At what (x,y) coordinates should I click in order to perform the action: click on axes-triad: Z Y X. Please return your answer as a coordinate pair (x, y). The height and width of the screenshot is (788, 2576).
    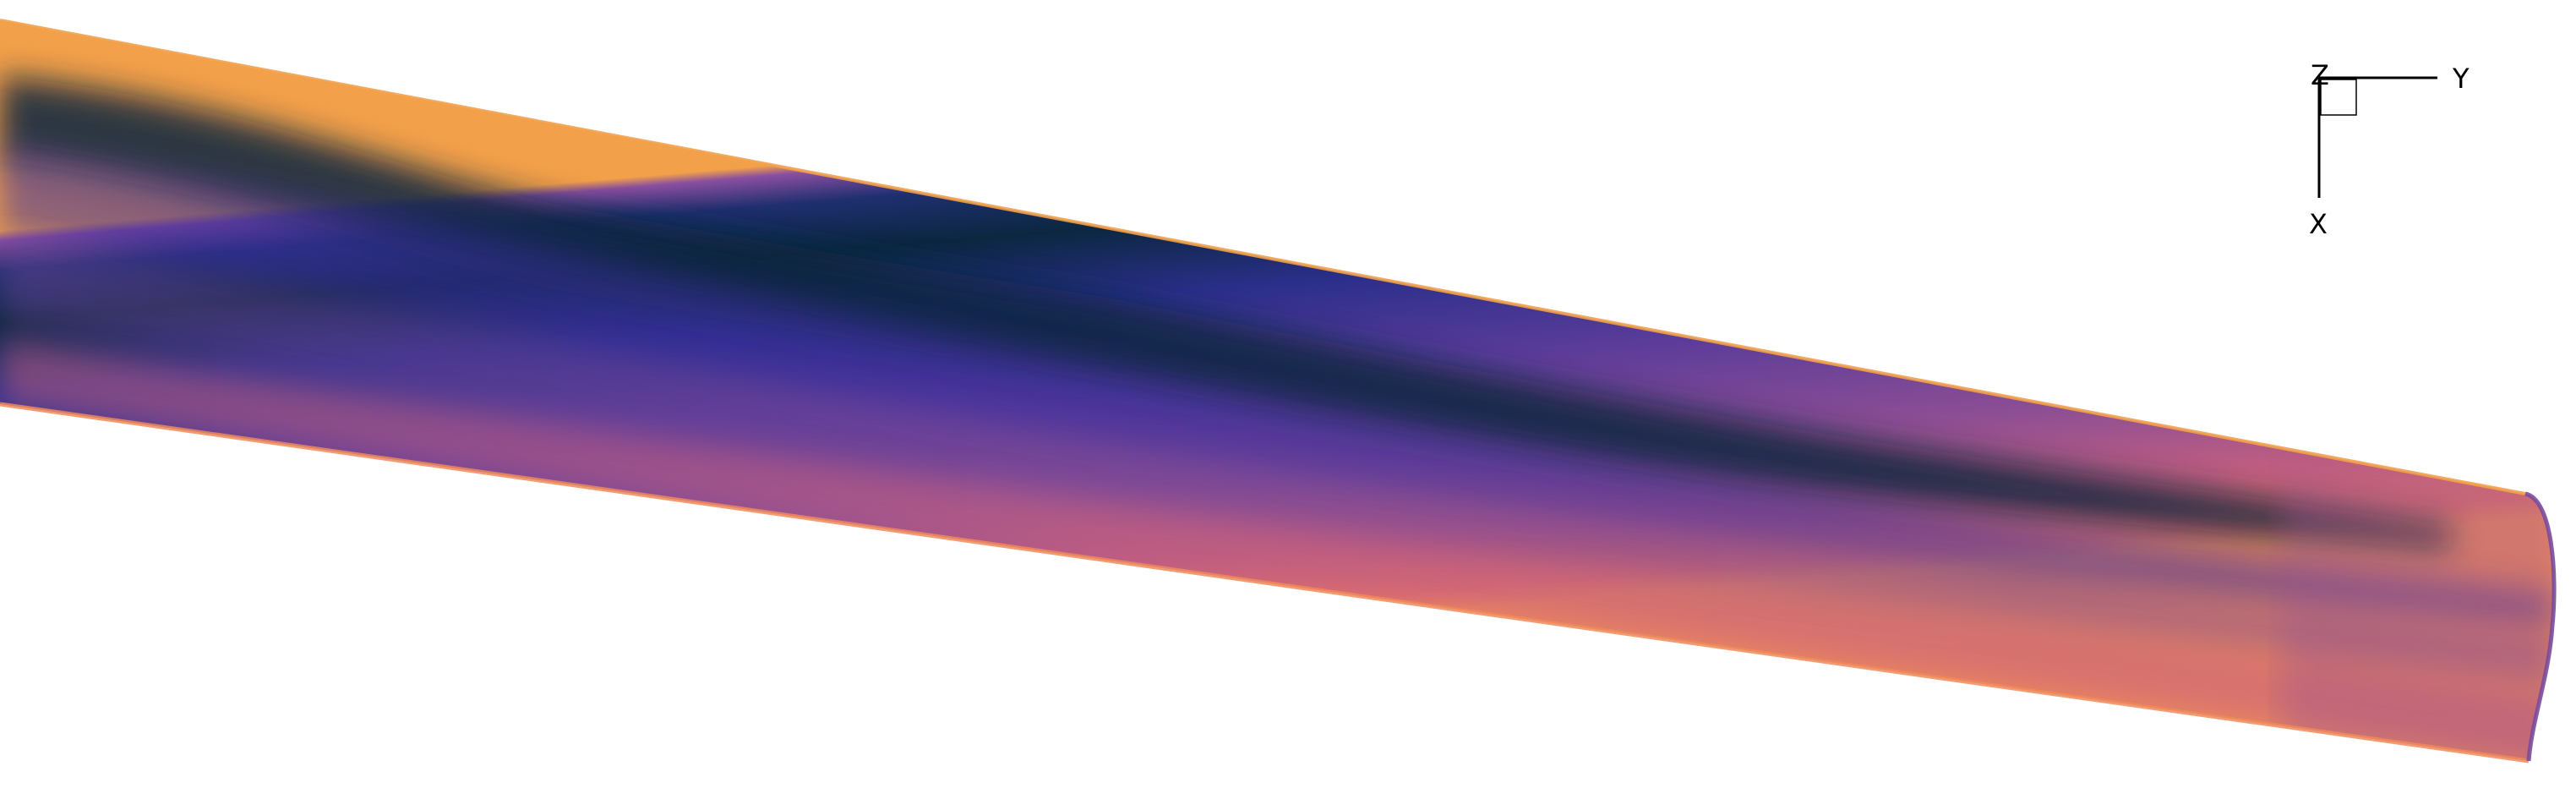
    Looking at the image, I should click on (2389, 149).